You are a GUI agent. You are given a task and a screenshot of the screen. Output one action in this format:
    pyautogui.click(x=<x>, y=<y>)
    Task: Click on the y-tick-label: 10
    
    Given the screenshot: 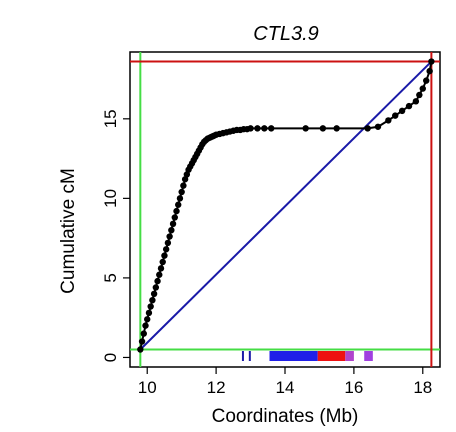 What is the action you would take?
    pyautogui.click(x=110, y=198)
    